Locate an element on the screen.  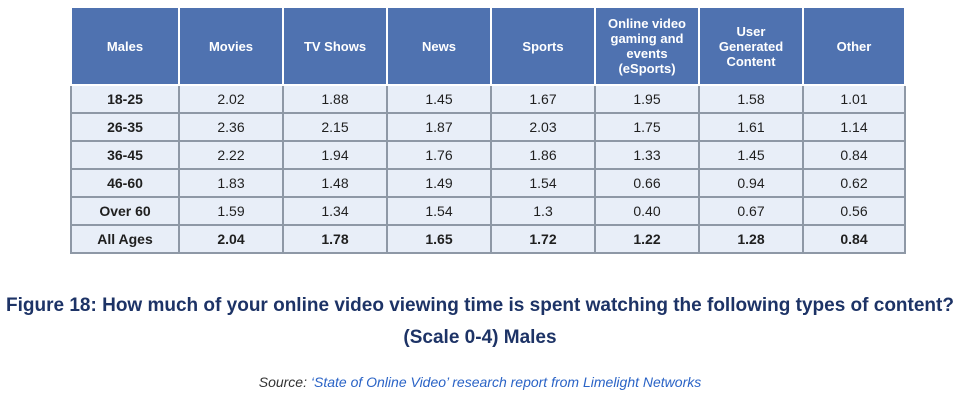
table-cell: 1.14 is located at coordinates (854, 127).